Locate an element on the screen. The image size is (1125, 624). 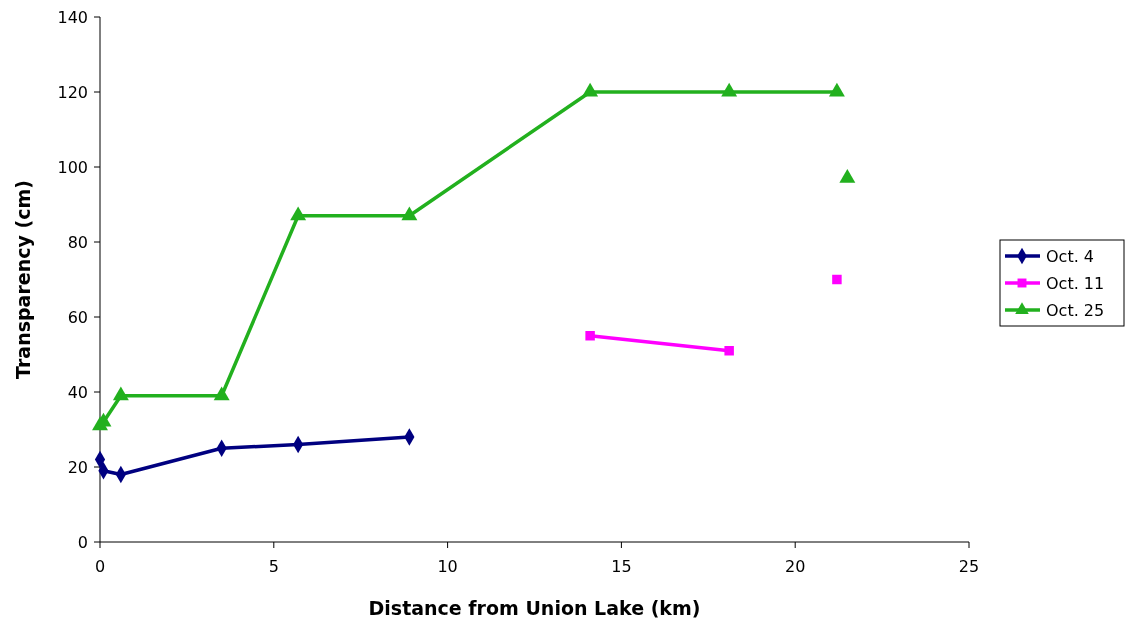
y-tick-label: 20 is located at coordinates (77, 467).